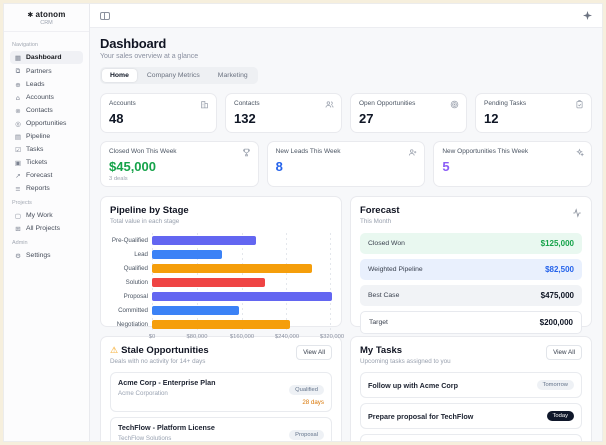  What do you see at coordinates (114, 350) in the screenshot?
I see `warning-icon: ⚠` at bounding box center [114, 350].